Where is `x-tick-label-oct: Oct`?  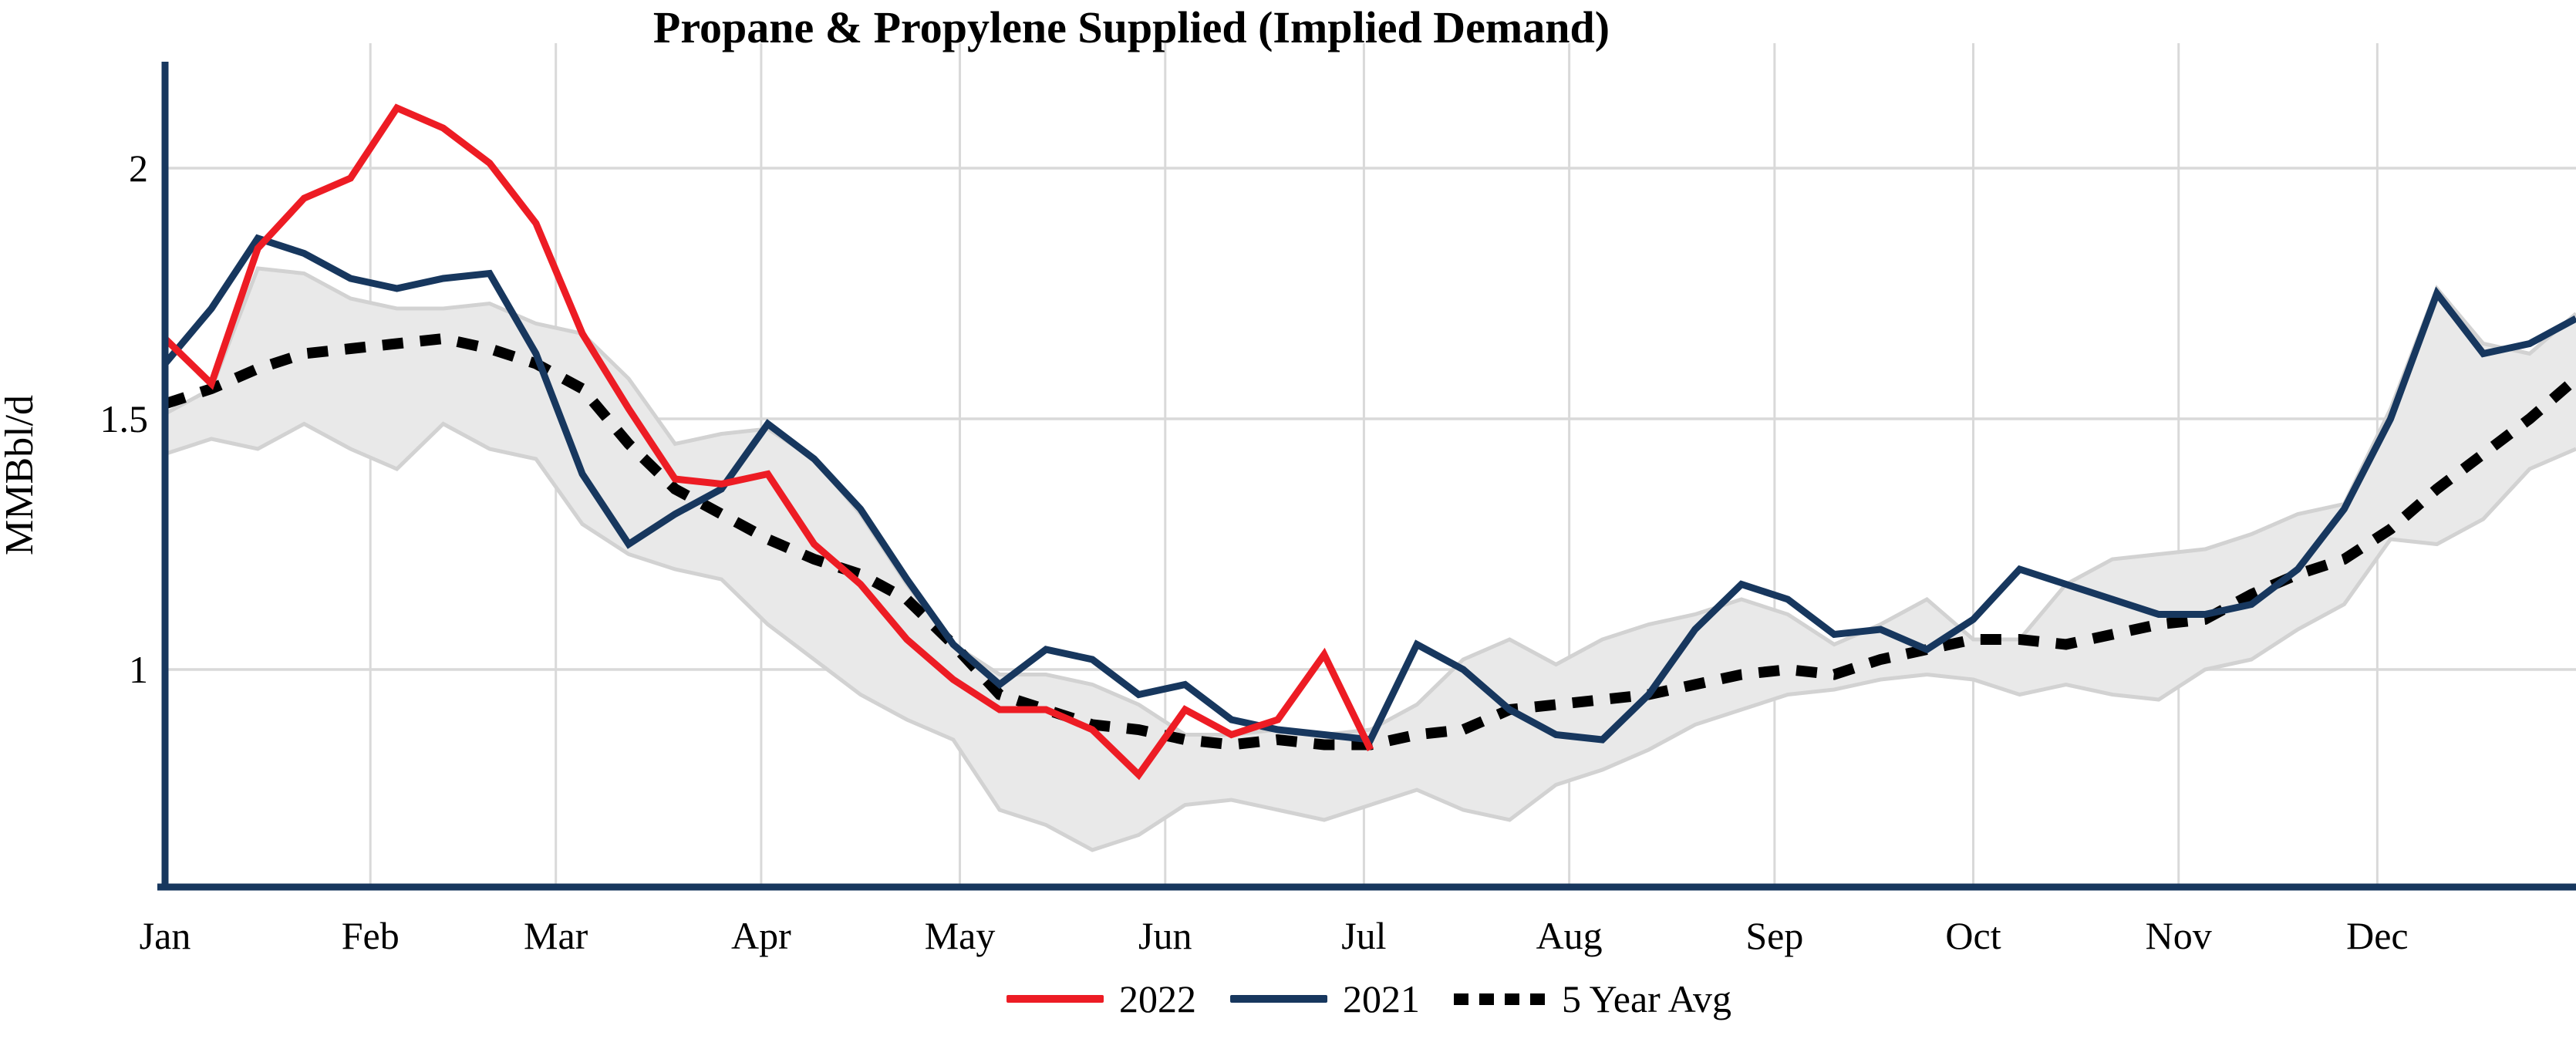
x-tick-label-oct: Oct is located at coordinates (1973, 935).